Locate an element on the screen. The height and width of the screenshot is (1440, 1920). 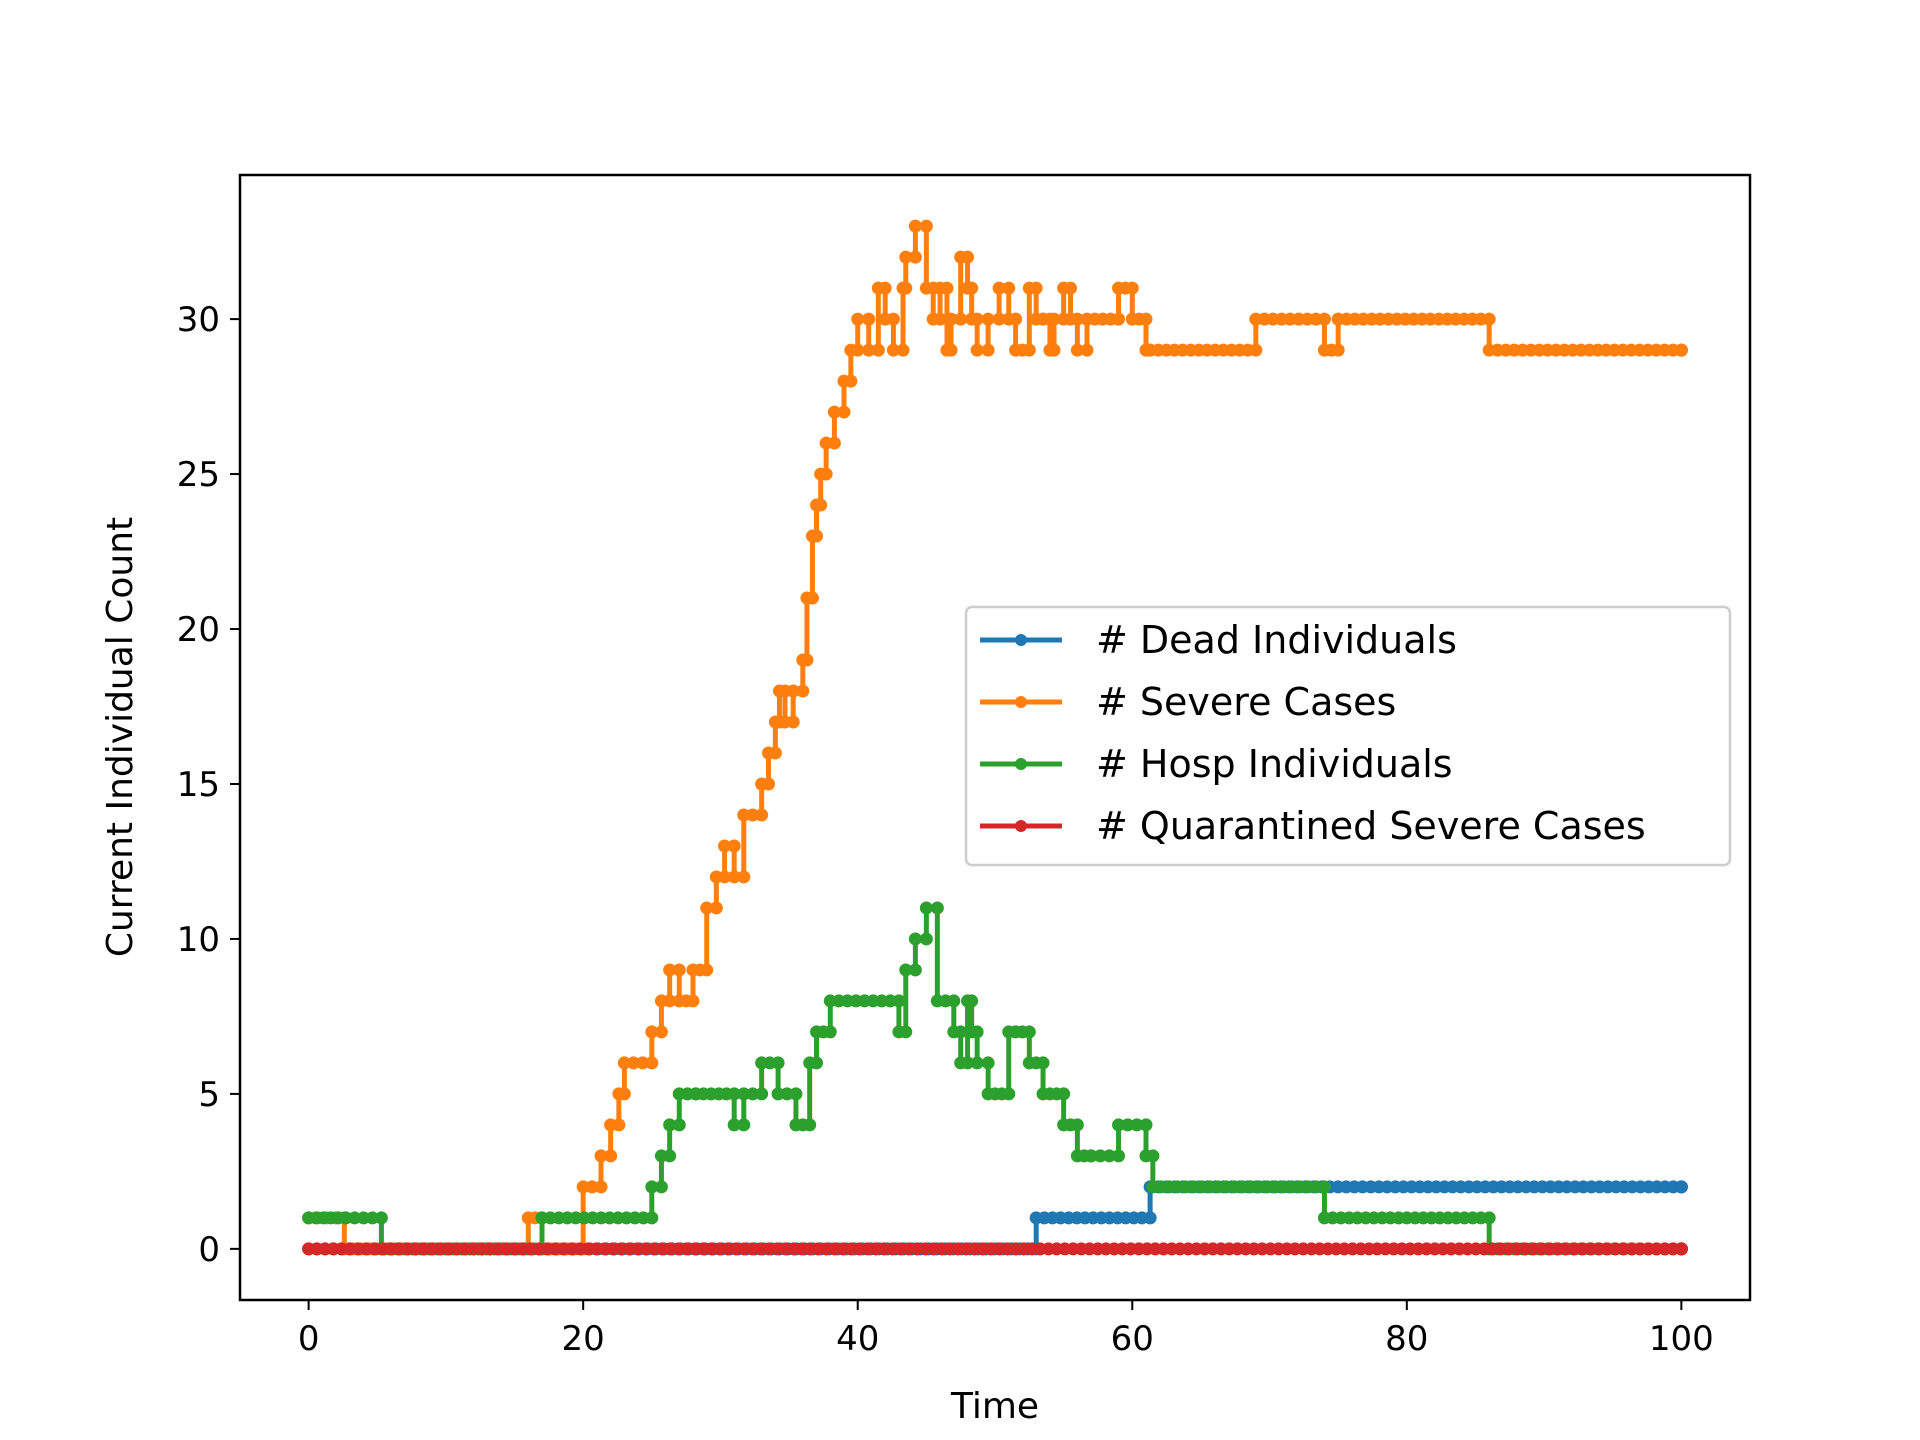
y-axis-label: Current Individual Count is located at coordinates (120, 737).